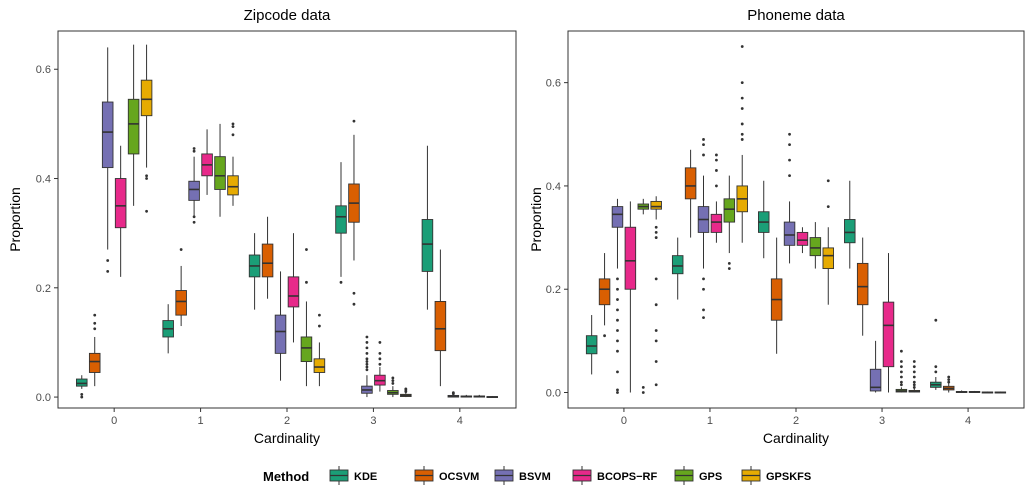  I want to click on y-tick-label: 0.4, so click(553, 187).